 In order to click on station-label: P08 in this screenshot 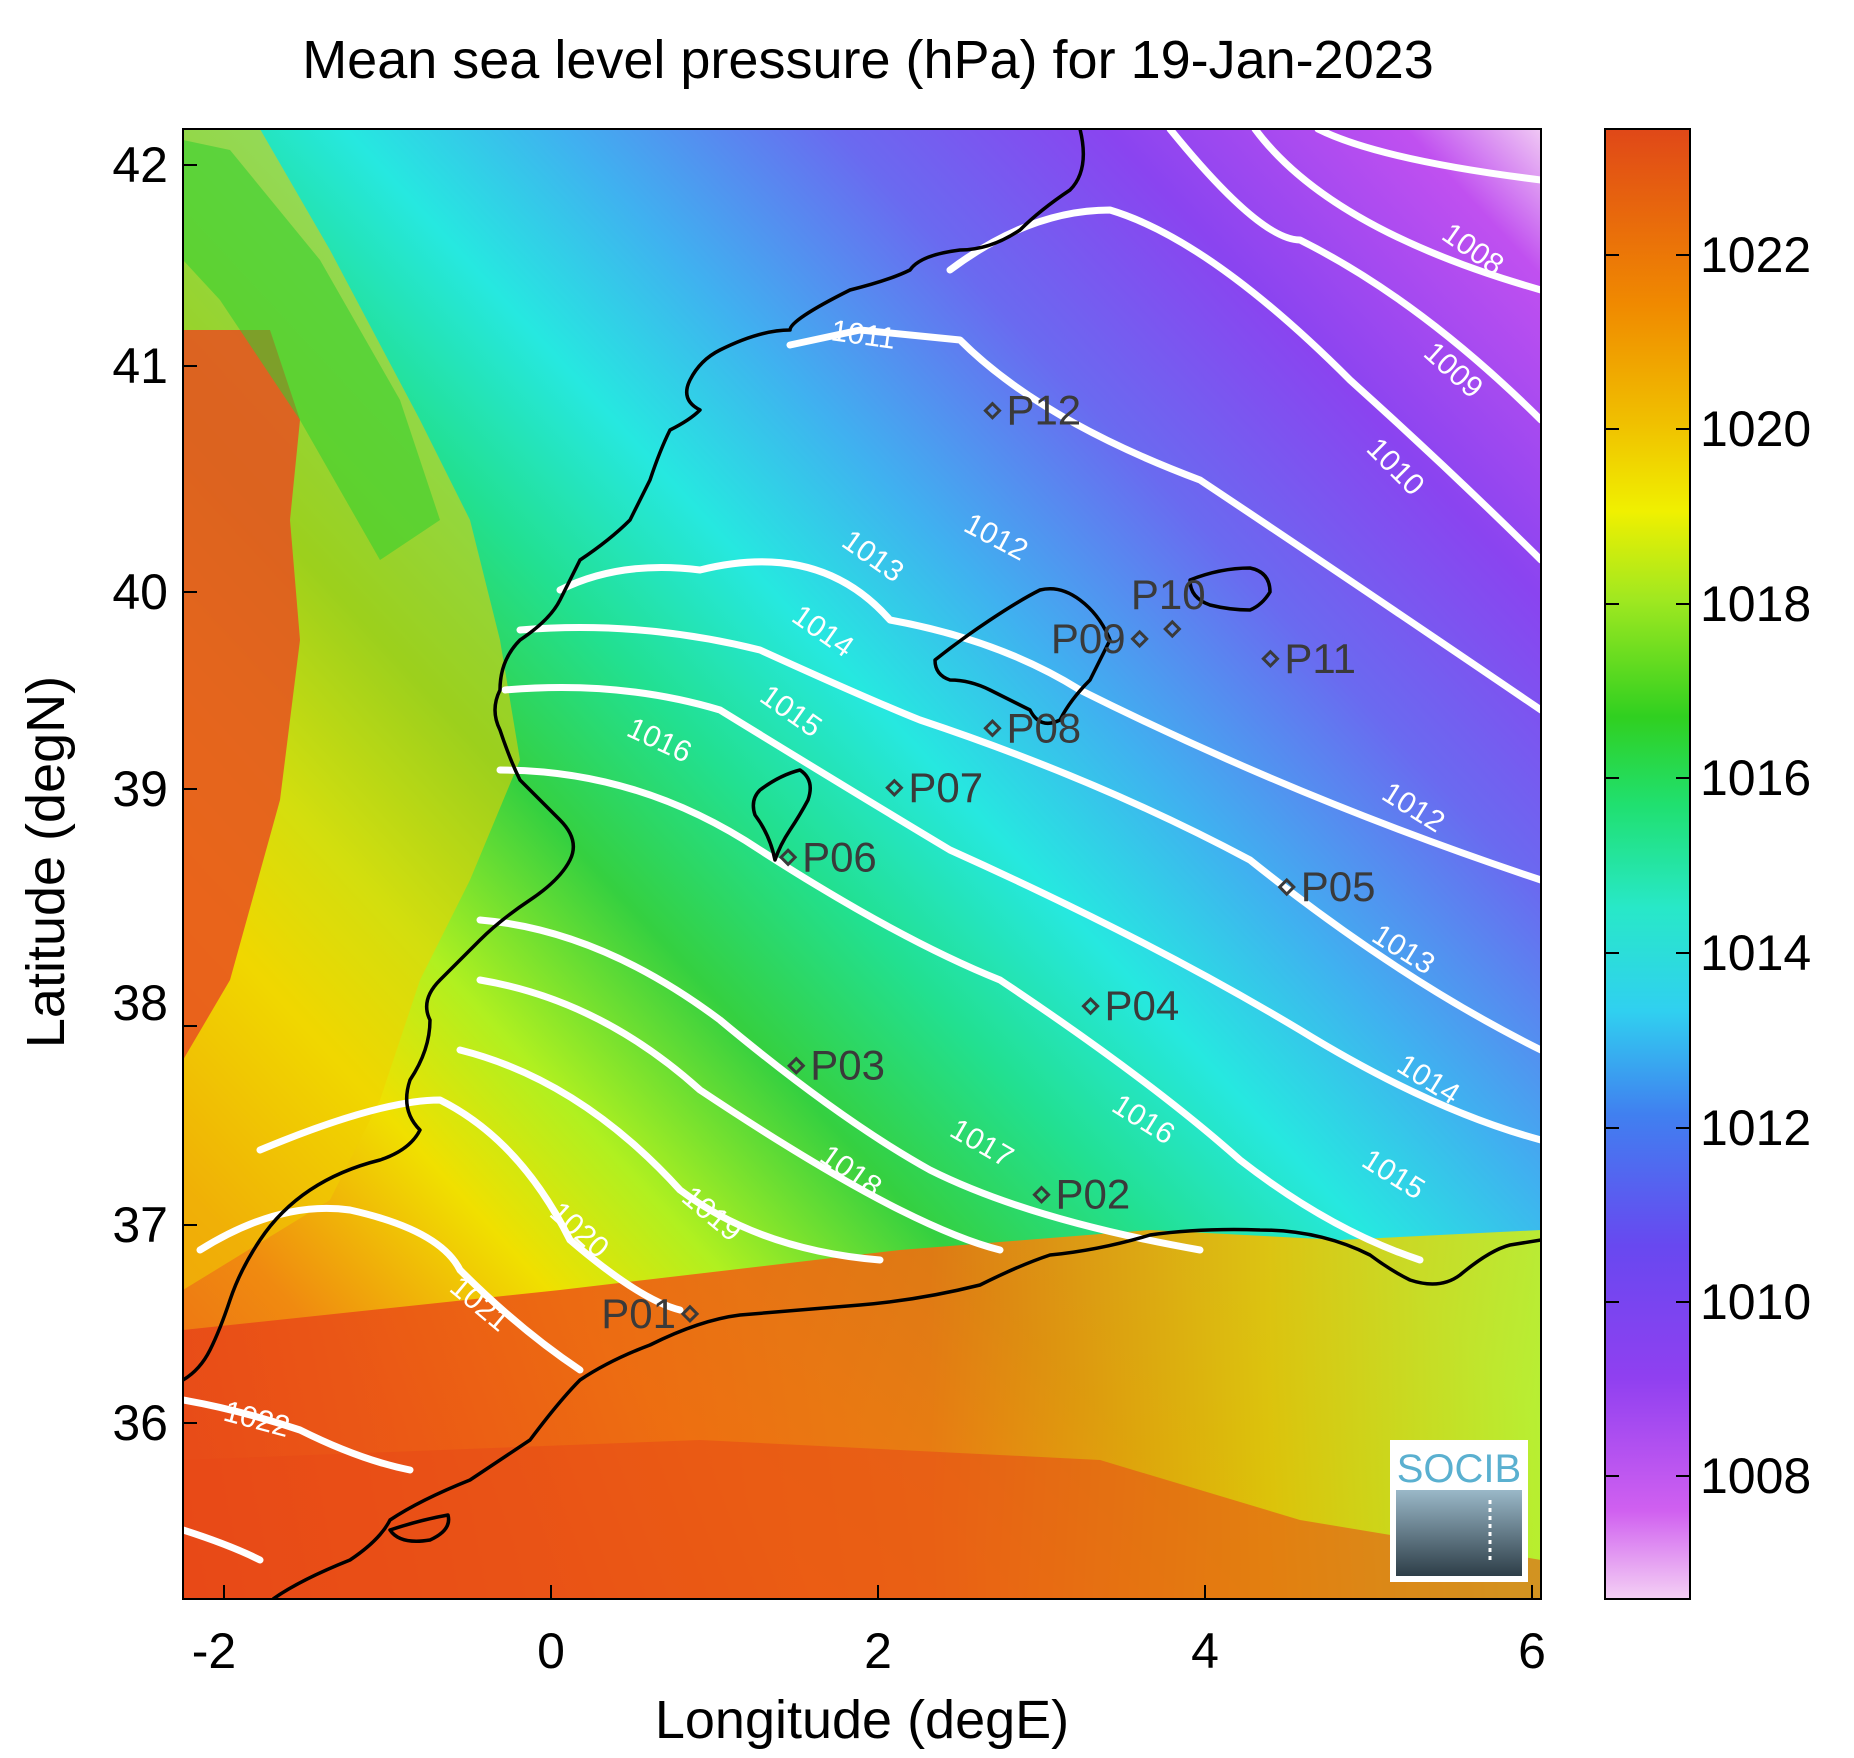, I will do `click(1043, 727)`.